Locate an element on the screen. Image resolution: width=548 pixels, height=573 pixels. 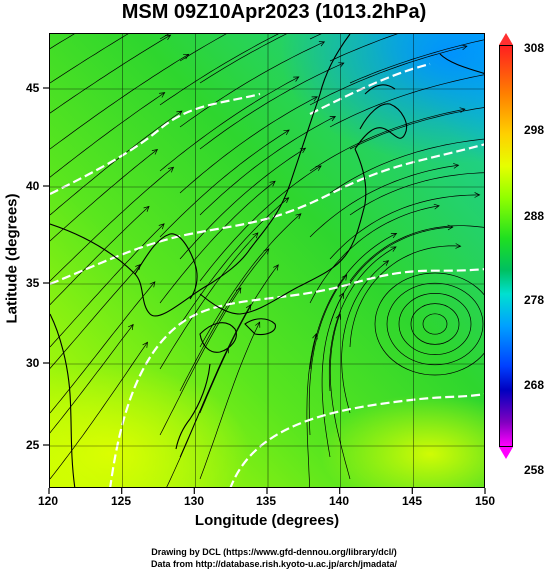
chart-title: MSM 09Z10Apr2023 (1013.2hPa) is located at coordinates (274, 12).